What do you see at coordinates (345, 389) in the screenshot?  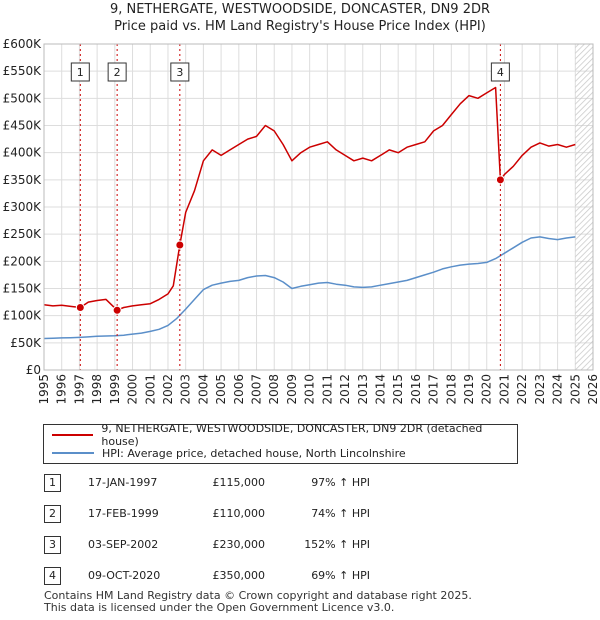 I see `x-tick-label: 2012` at bounding box center [345, 389].